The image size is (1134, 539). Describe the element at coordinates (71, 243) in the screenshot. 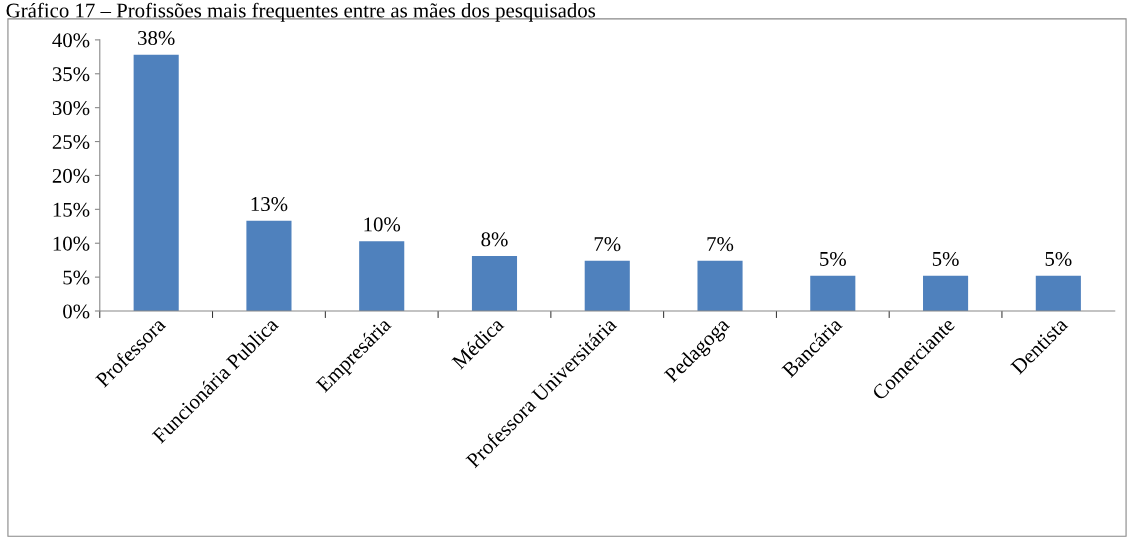

I see `y-tick-label: 10%` at that location.